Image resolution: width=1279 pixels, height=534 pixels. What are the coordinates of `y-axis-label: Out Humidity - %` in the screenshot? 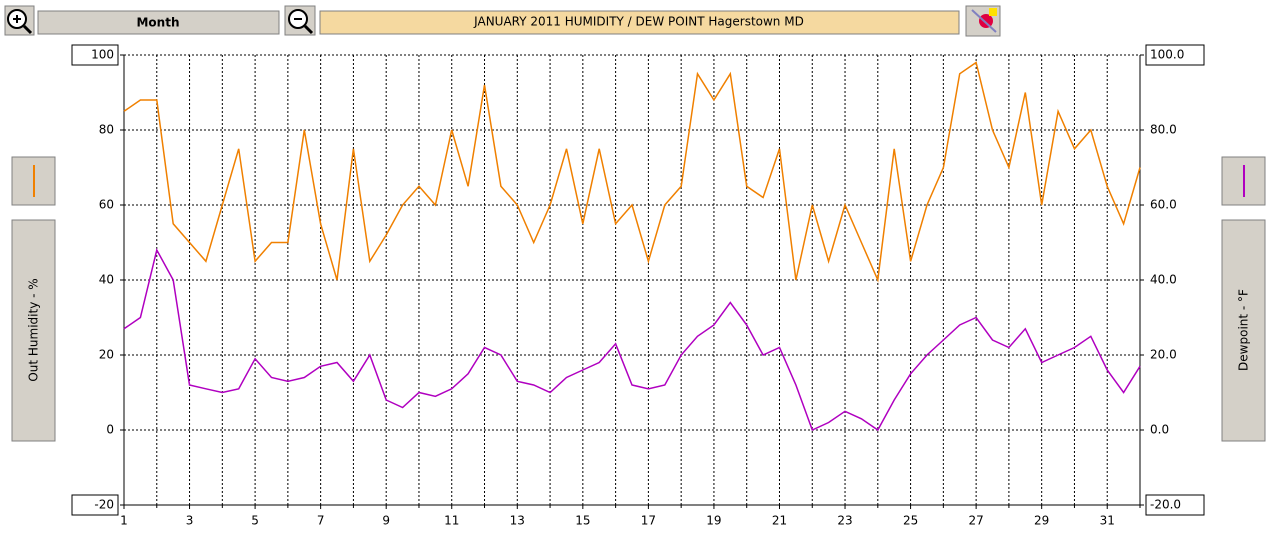 It's located at (34, 329).